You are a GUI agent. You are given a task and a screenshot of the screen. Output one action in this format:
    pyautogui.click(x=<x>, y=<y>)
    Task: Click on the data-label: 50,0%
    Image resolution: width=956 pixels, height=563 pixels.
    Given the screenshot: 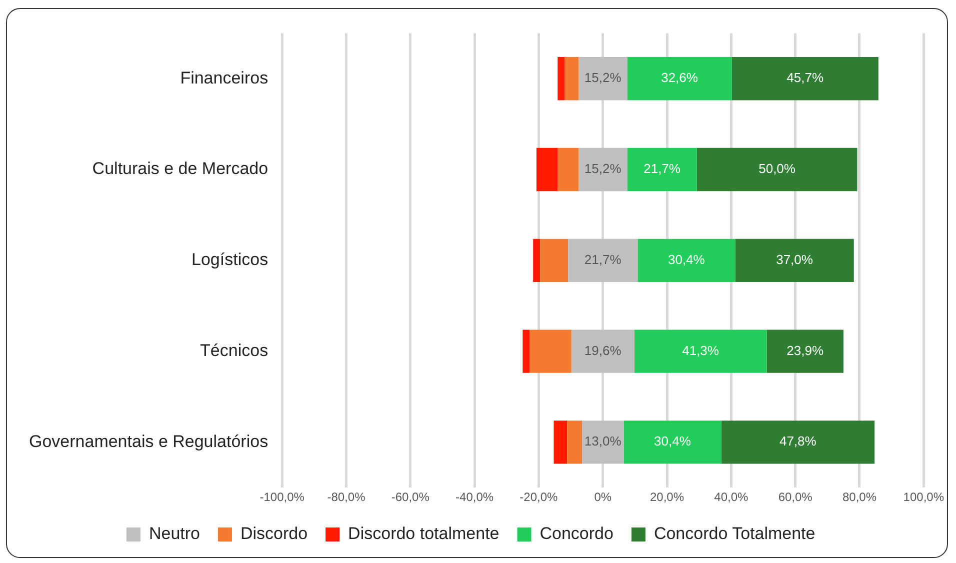 What is the action you would take?
    pyautogui.click(x=777, y=168)
    